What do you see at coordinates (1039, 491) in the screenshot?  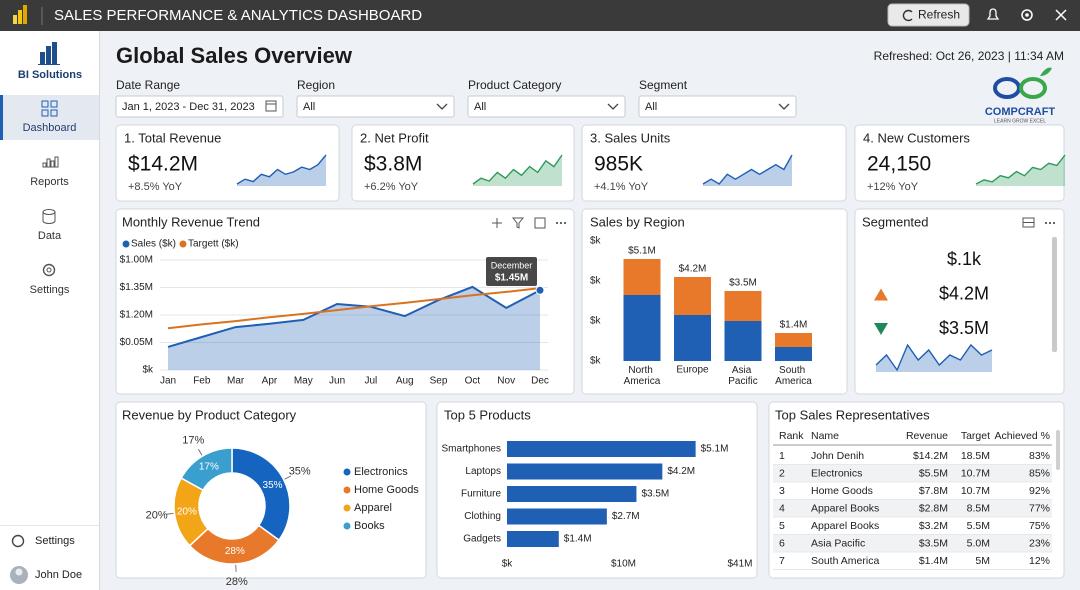 I see `table-cell: 92%` at bounding box center [1039, 491].